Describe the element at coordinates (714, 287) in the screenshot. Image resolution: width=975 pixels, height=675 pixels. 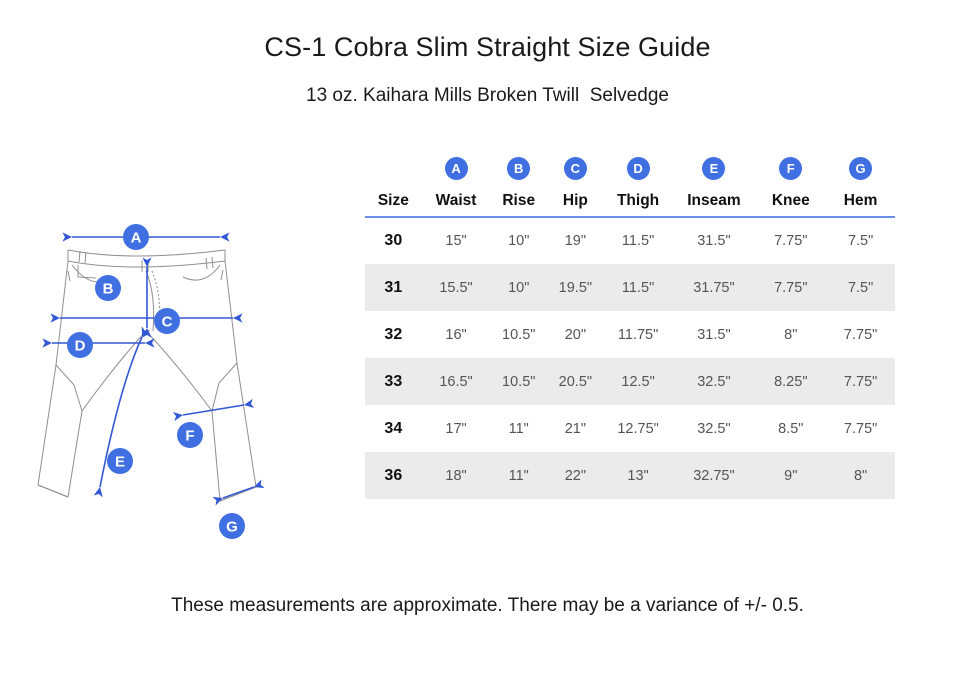
I see `cell-inseam: 31.75"` at that location.